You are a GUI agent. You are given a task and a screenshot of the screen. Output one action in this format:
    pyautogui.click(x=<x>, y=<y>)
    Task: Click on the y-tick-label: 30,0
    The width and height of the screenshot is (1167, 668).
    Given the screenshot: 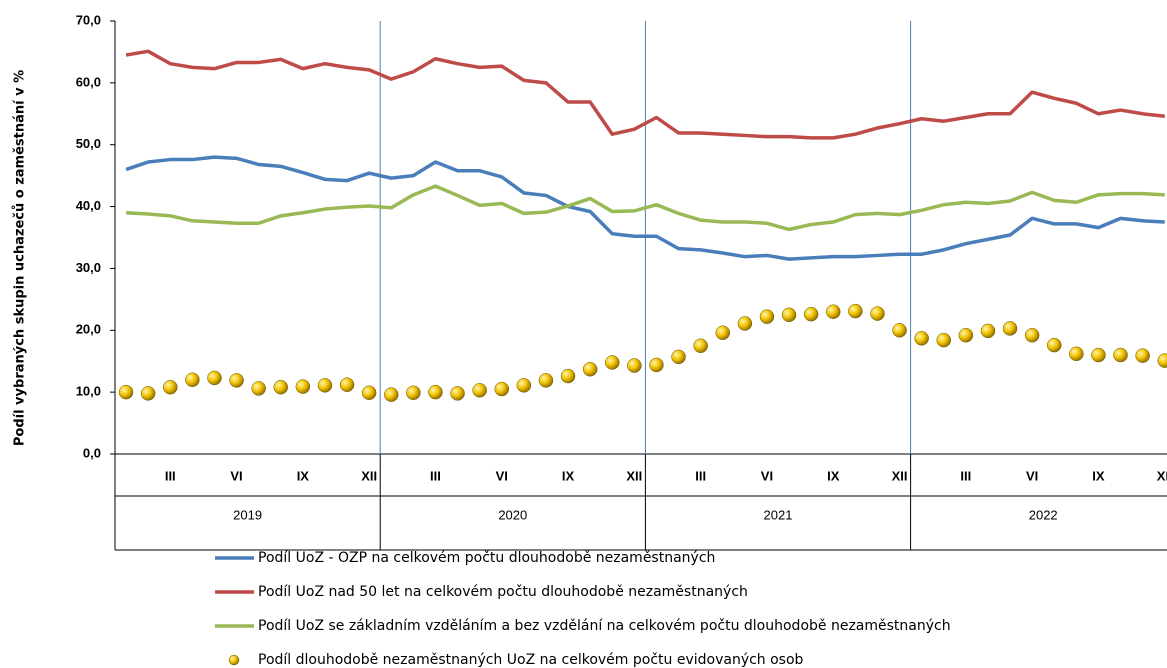 What is the action you would take?
    pyautogui.click(x=88, y=267)
    